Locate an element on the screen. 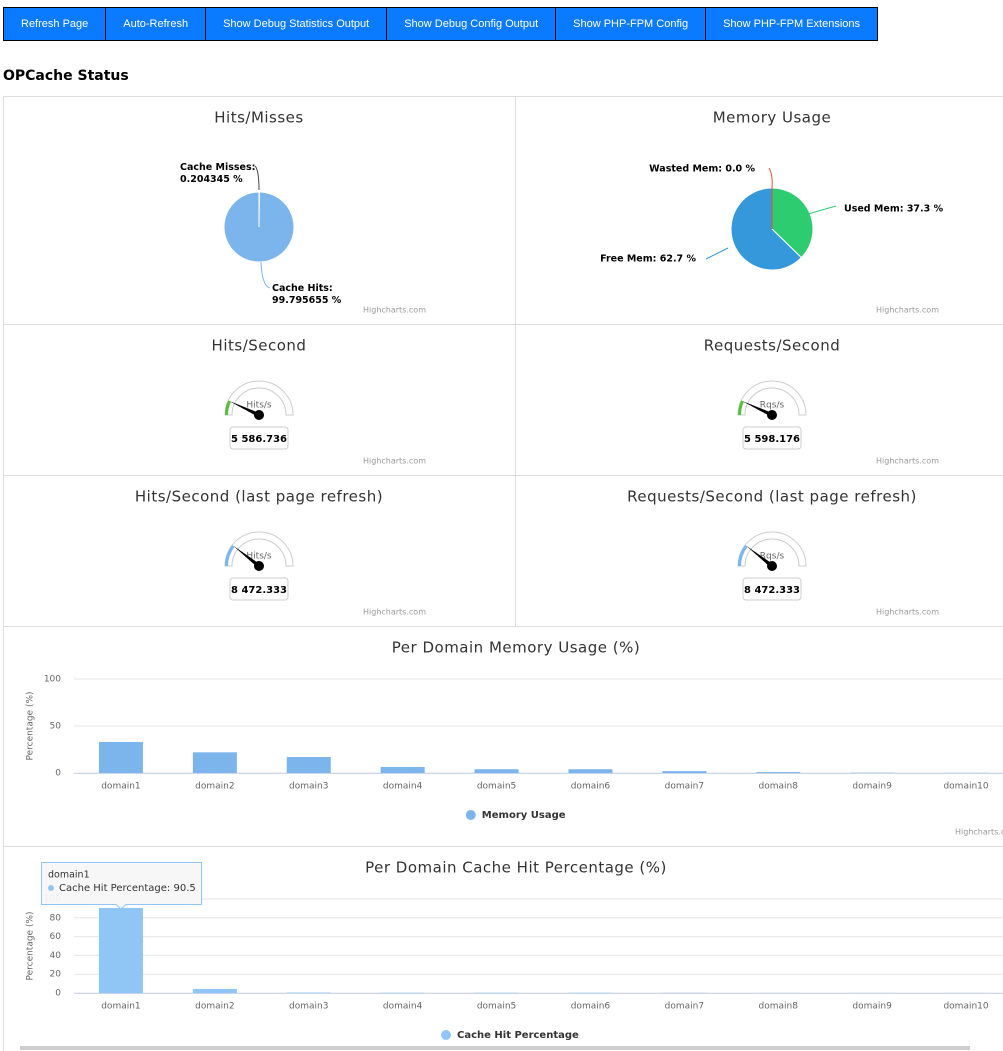  x-tick-label: domain10 is located at coordinates (965, 787).